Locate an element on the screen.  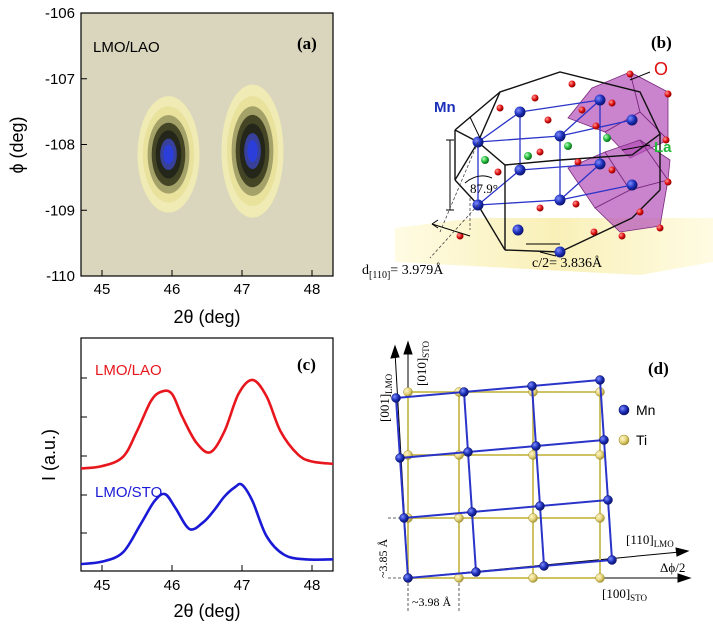
axis-100-sub: STO is located at coordinates (638, 598).